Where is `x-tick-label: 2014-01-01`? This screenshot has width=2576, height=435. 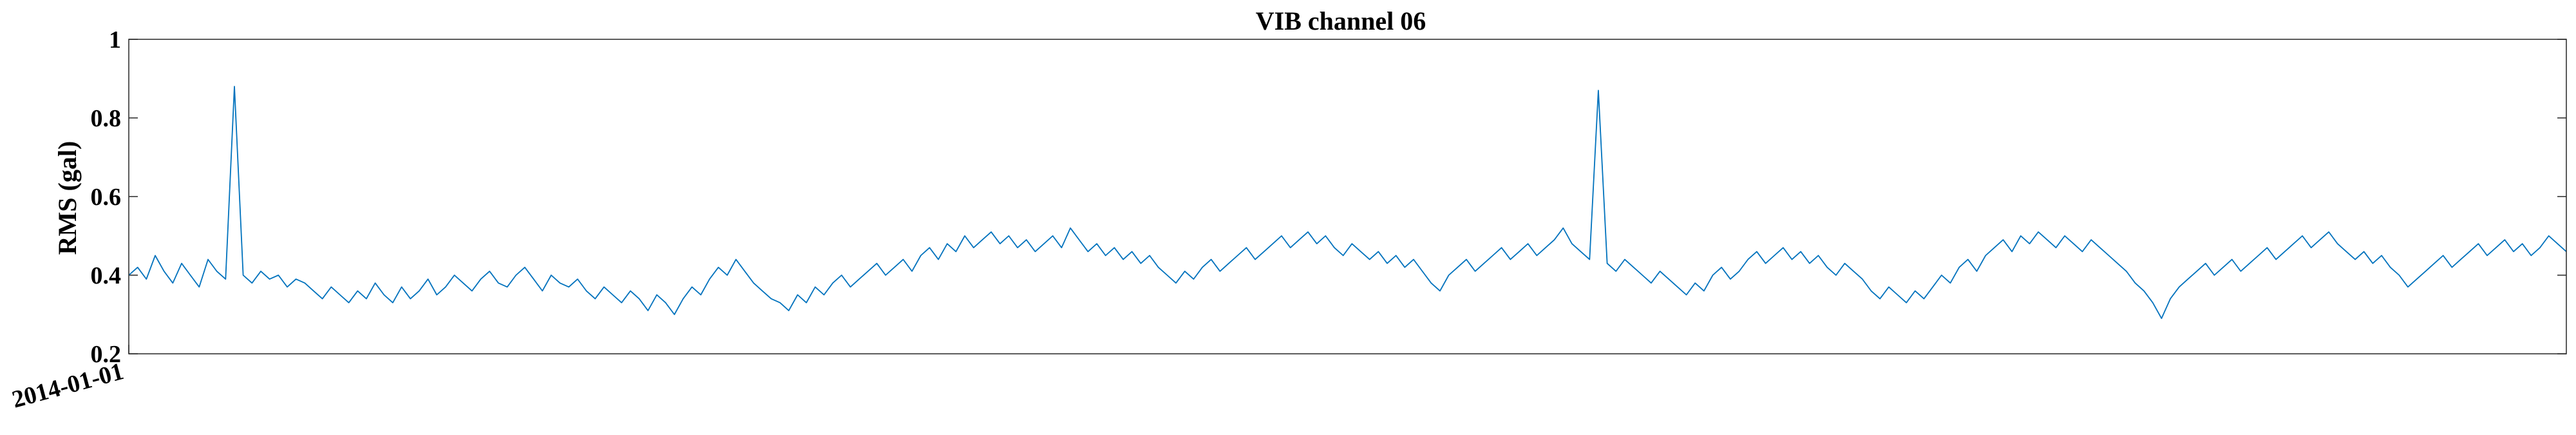 x-tick-label: 2014-01-01 is located at coordinates (67, 386).